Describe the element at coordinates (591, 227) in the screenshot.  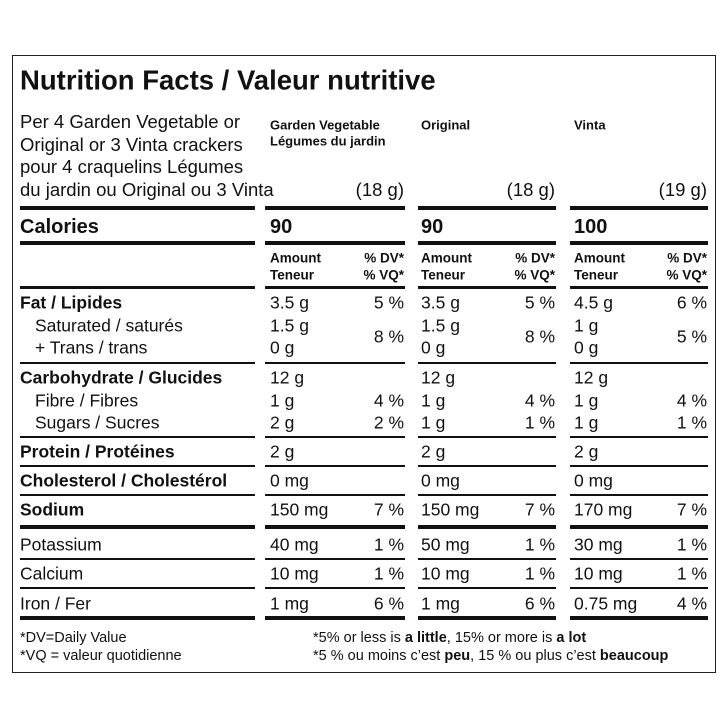
I see `calories-value: 100` at that location.